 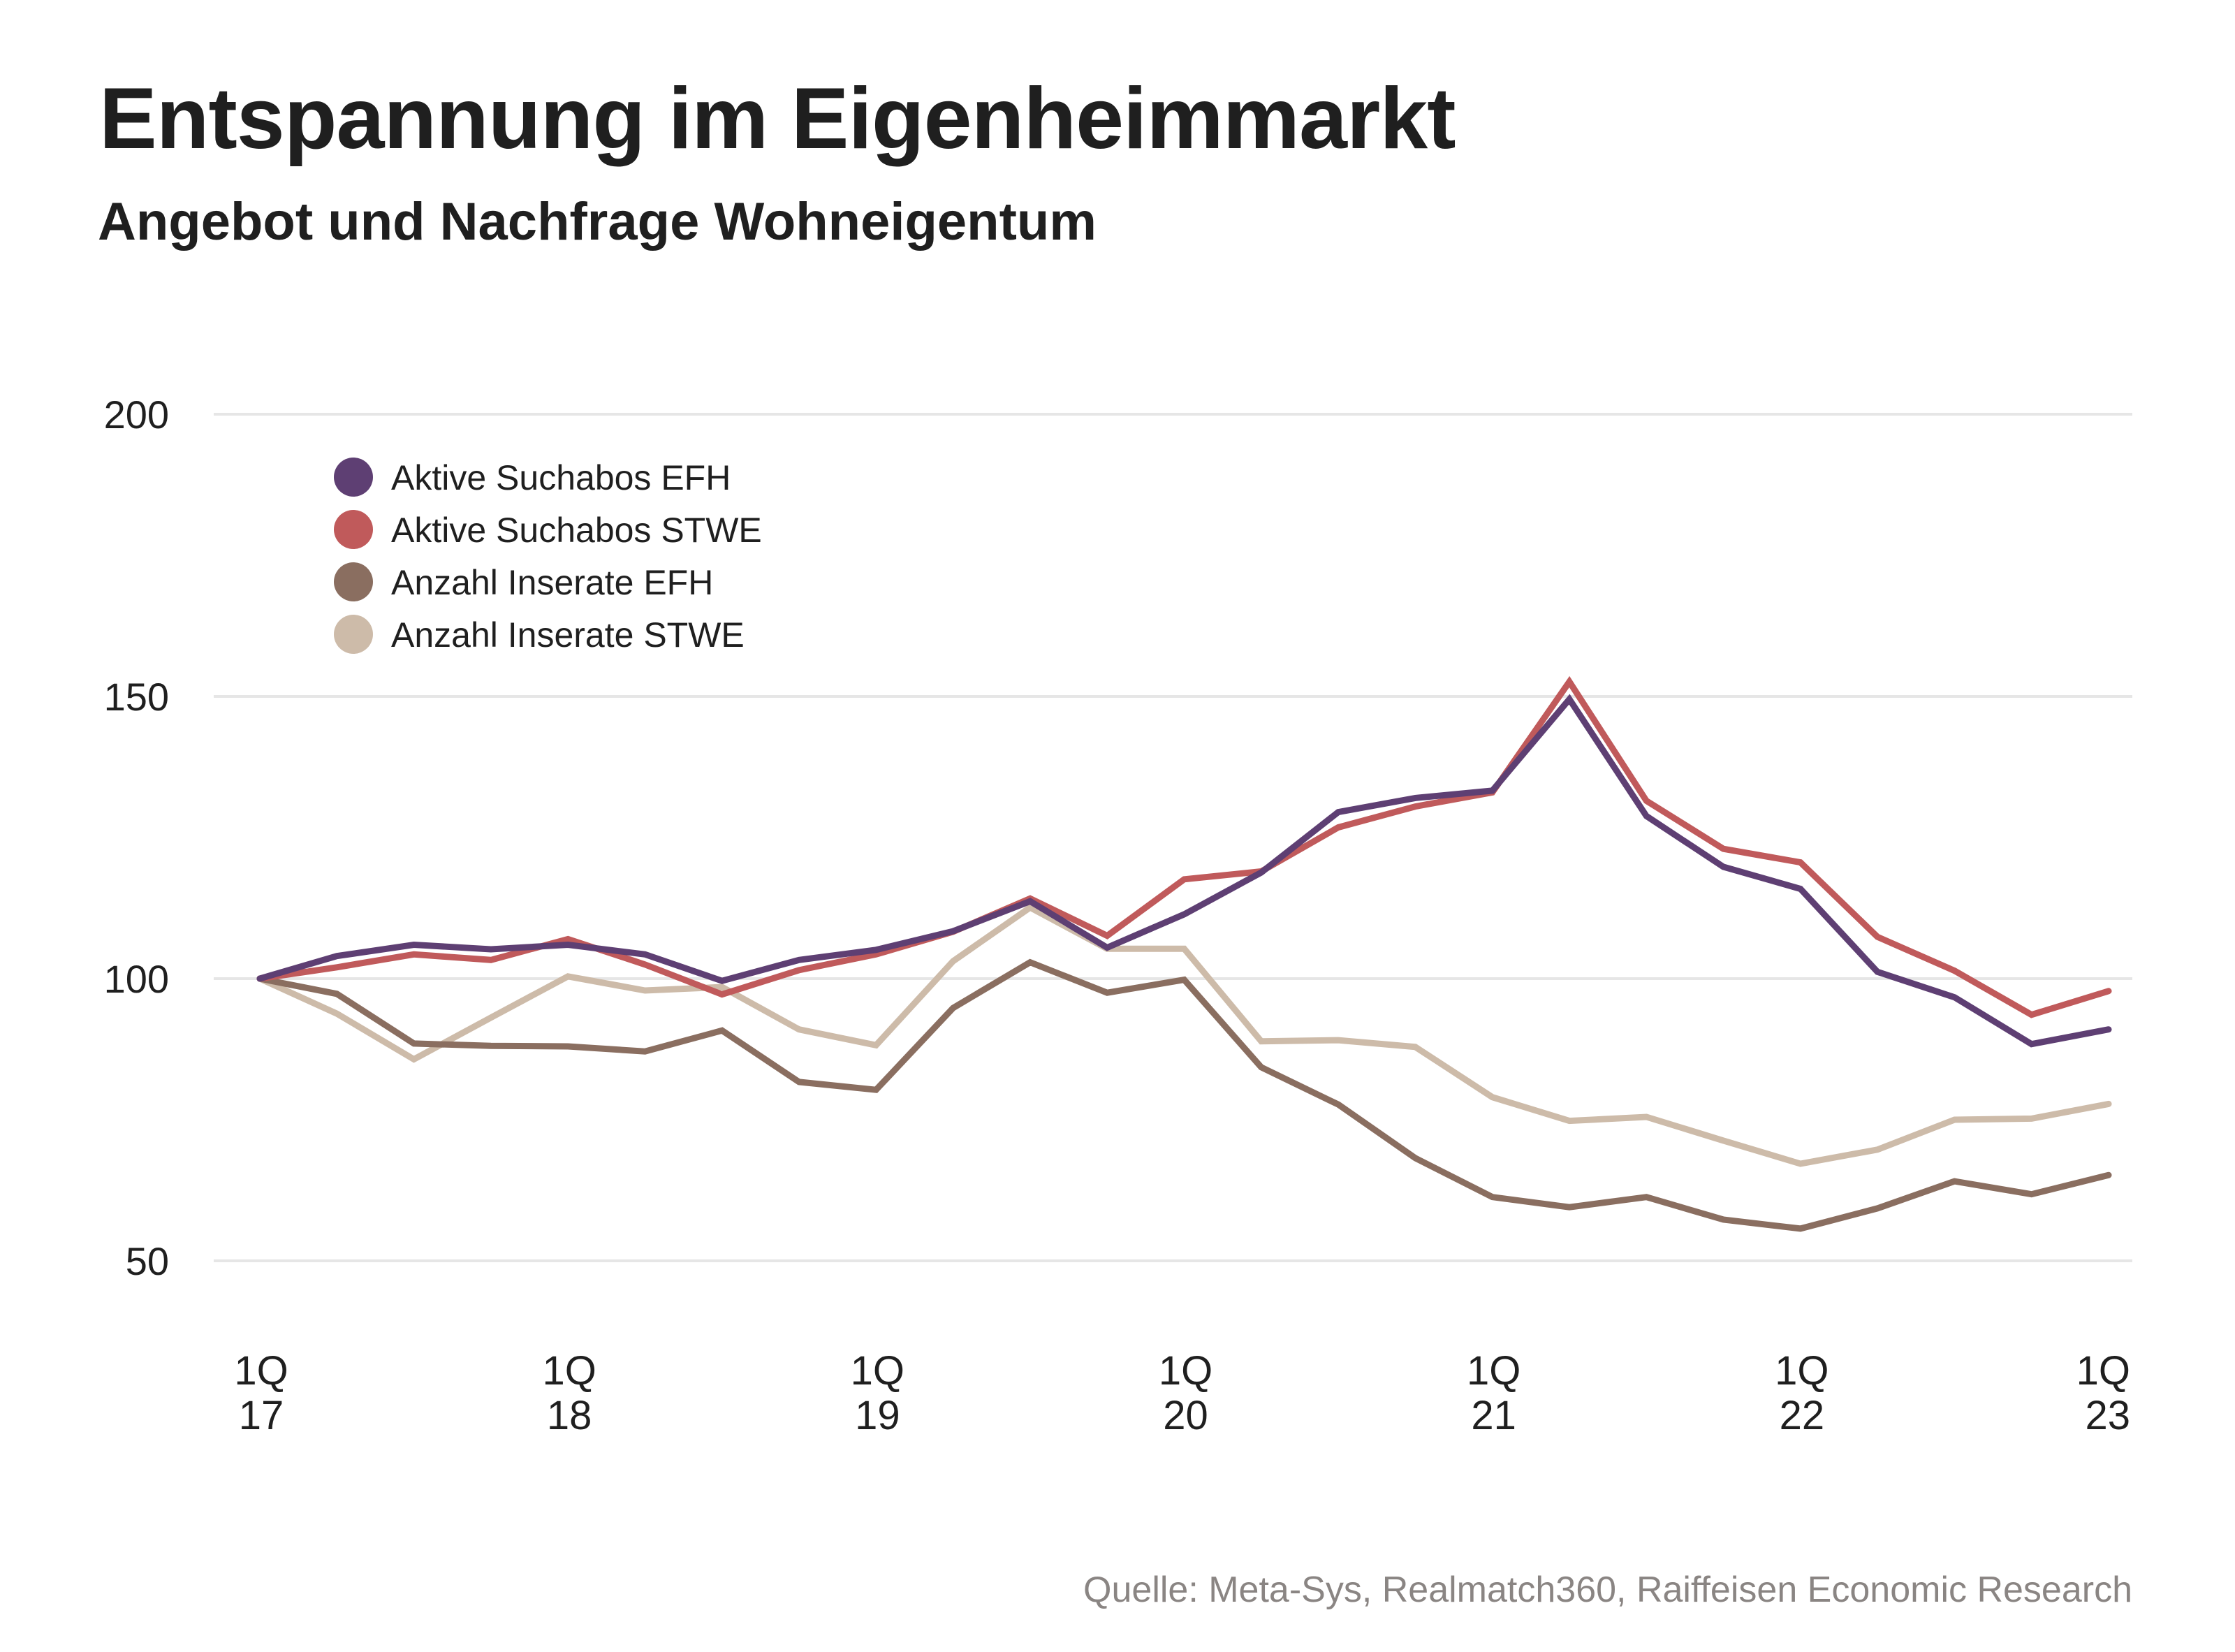 What do you see at coordinates (137, 415) in the screenshot?
I see `y-tick-label: 200` at bounding box center [137, 415].